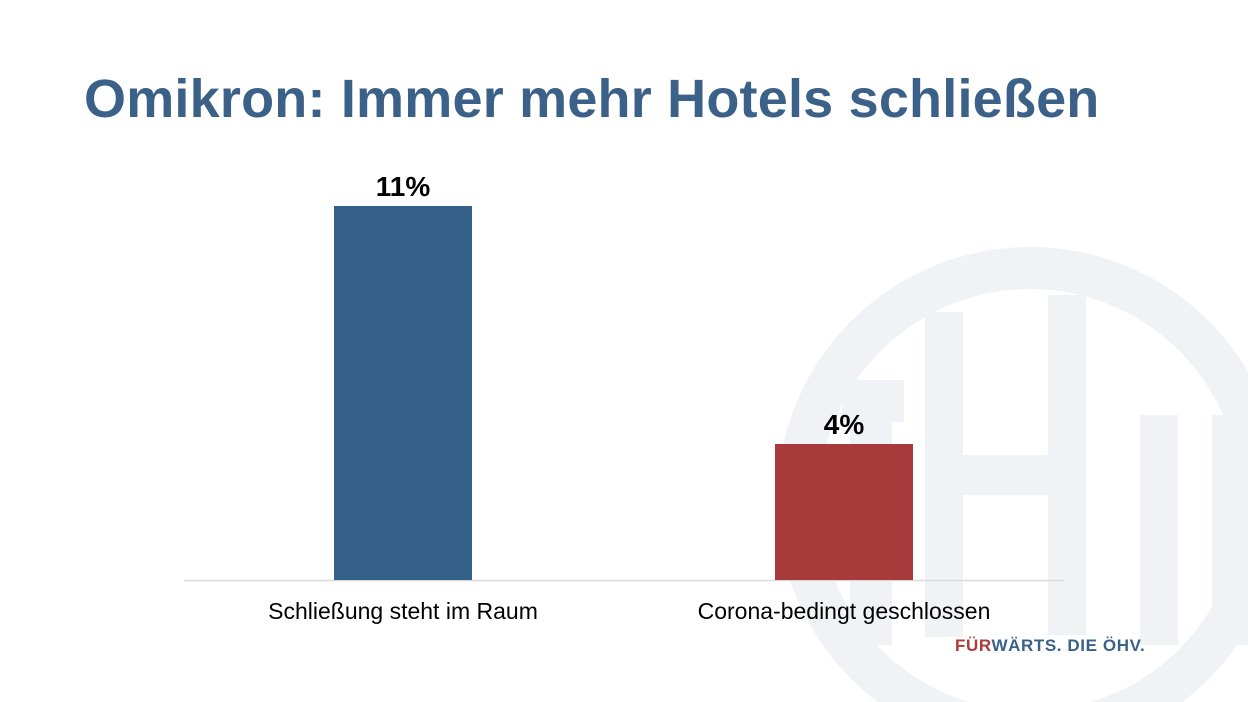 This screenshot has width=1248, height=702. Describe the element at coordinates (1230, 530) in the screenshot. I see `watermark-v-right` at that location.